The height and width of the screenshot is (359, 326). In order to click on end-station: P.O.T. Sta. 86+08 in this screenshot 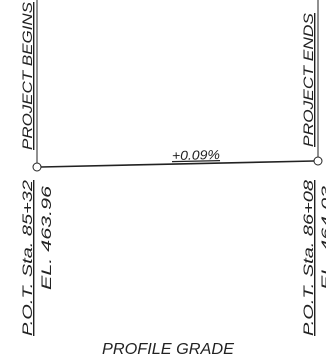, I will do `click(308, 258)`.